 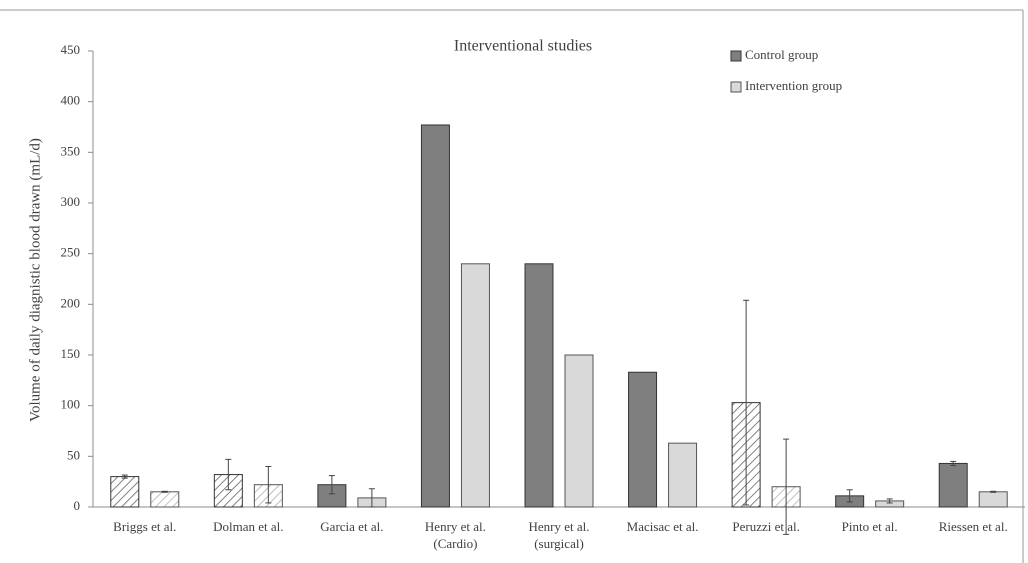 What do you see at coordinates (248, 526) in the screenshot?
I see `x-tick-label: Dolman et al.` at bounding box center [248, 526].